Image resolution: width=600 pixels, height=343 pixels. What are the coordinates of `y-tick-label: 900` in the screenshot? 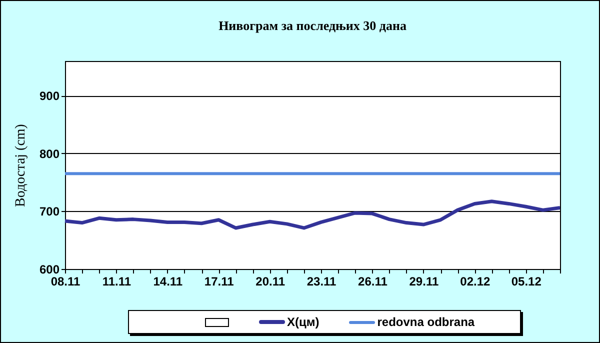 It's located at (49, 96).